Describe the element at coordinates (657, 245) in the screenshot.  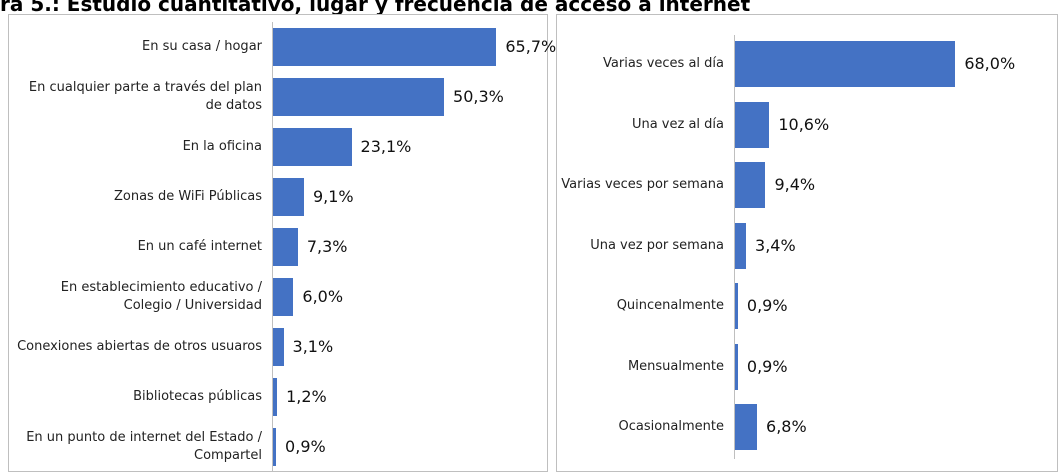
I see `category-label: Una vez por semana` at that location.